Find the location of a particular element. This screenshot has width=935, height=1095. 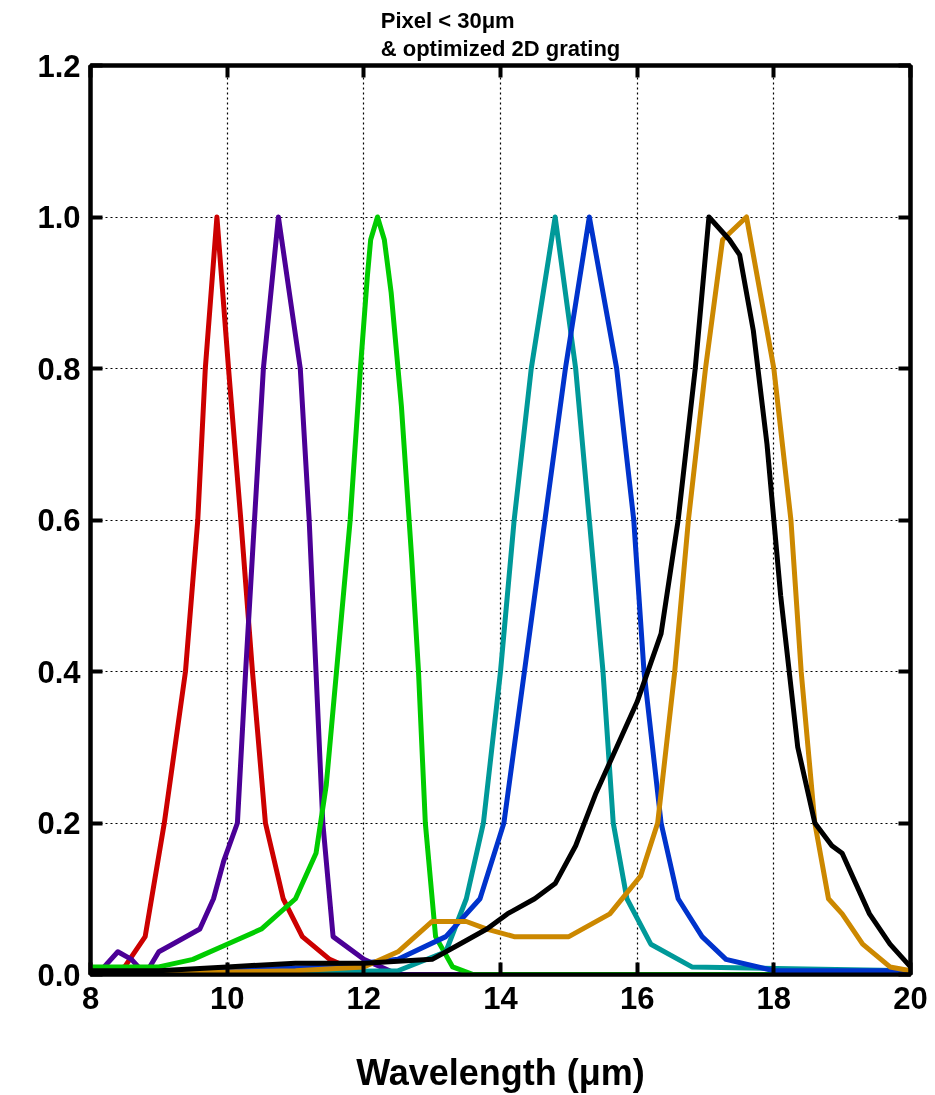

x-tick-label: 14 is located at coordinates (501, 998).